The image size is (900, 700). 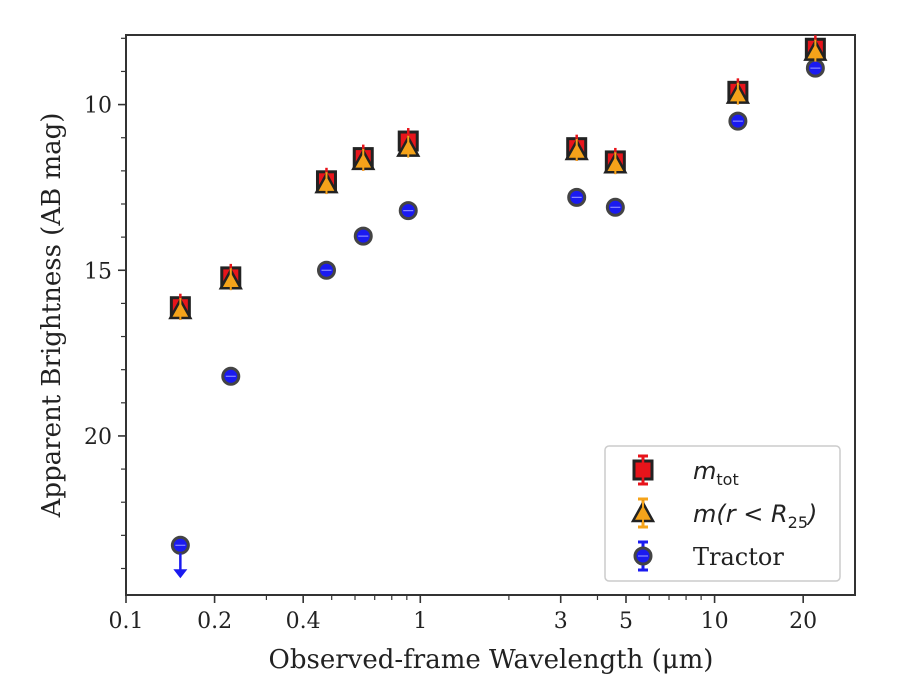 What do you see at coordinates (716, 473) in the screenshot?
I see `legend-label: mtot` at bounding box center [716, 473].